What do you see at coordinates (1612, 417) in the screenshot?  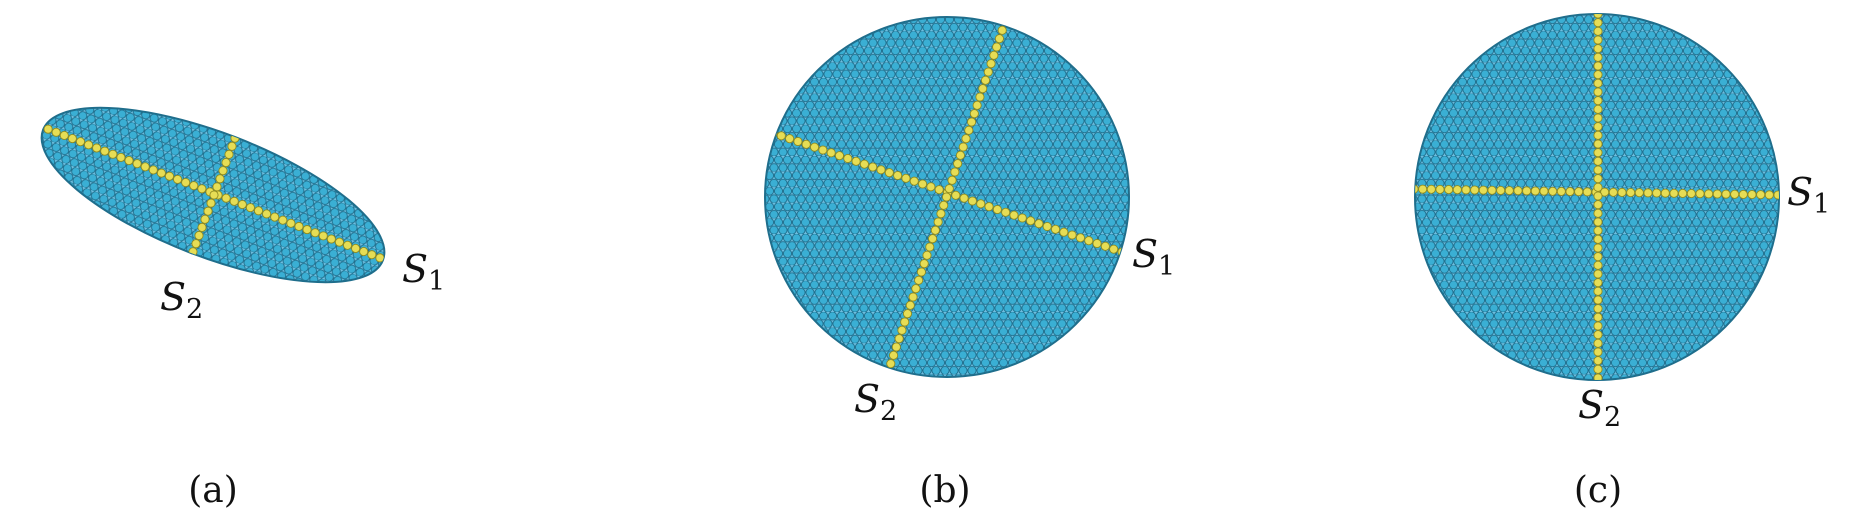 I see `label-s2-c-sub: 2` at bounding box center [1612, 417].